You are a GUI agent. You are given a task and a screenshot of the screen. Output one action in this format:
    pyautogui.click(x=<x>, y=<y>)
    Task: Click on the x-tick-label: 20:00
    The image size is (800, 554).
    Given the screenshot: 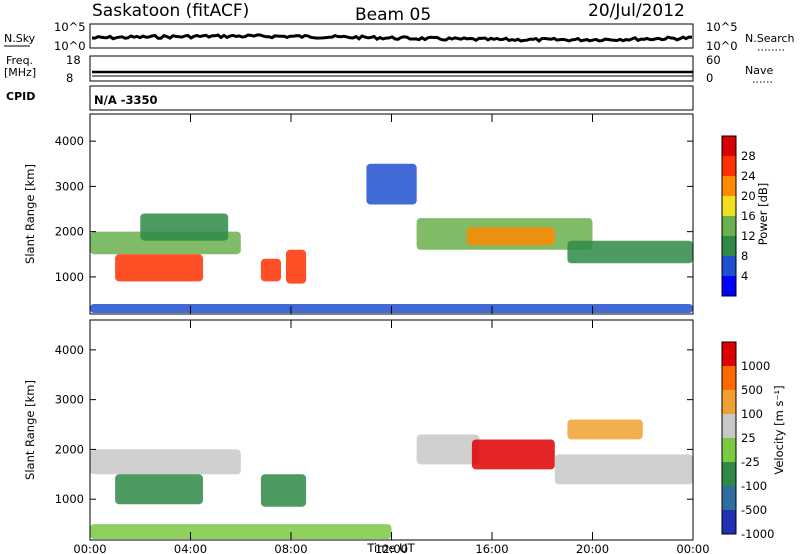 What is the action you would take?
    pyautogui.click(x=592, y=548)
    